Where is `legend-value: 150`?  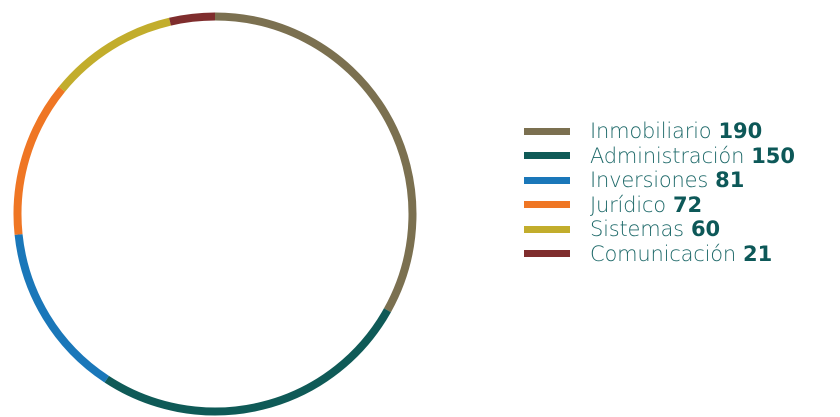 legend-value: 150 is located at coordinates (773, 155).